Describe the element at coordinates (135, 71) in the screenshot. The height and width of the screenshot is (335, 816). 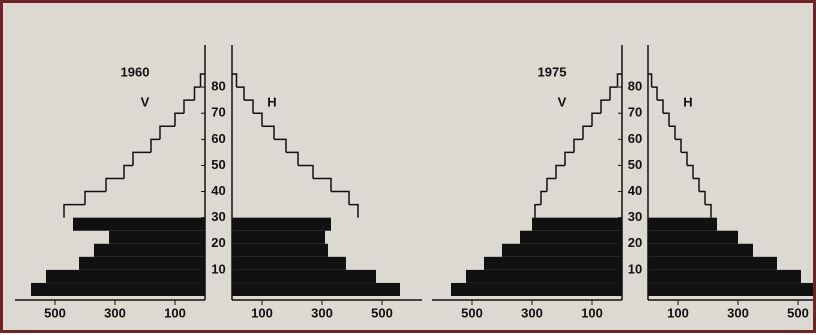
I see `chart-title: 1960` at that location.